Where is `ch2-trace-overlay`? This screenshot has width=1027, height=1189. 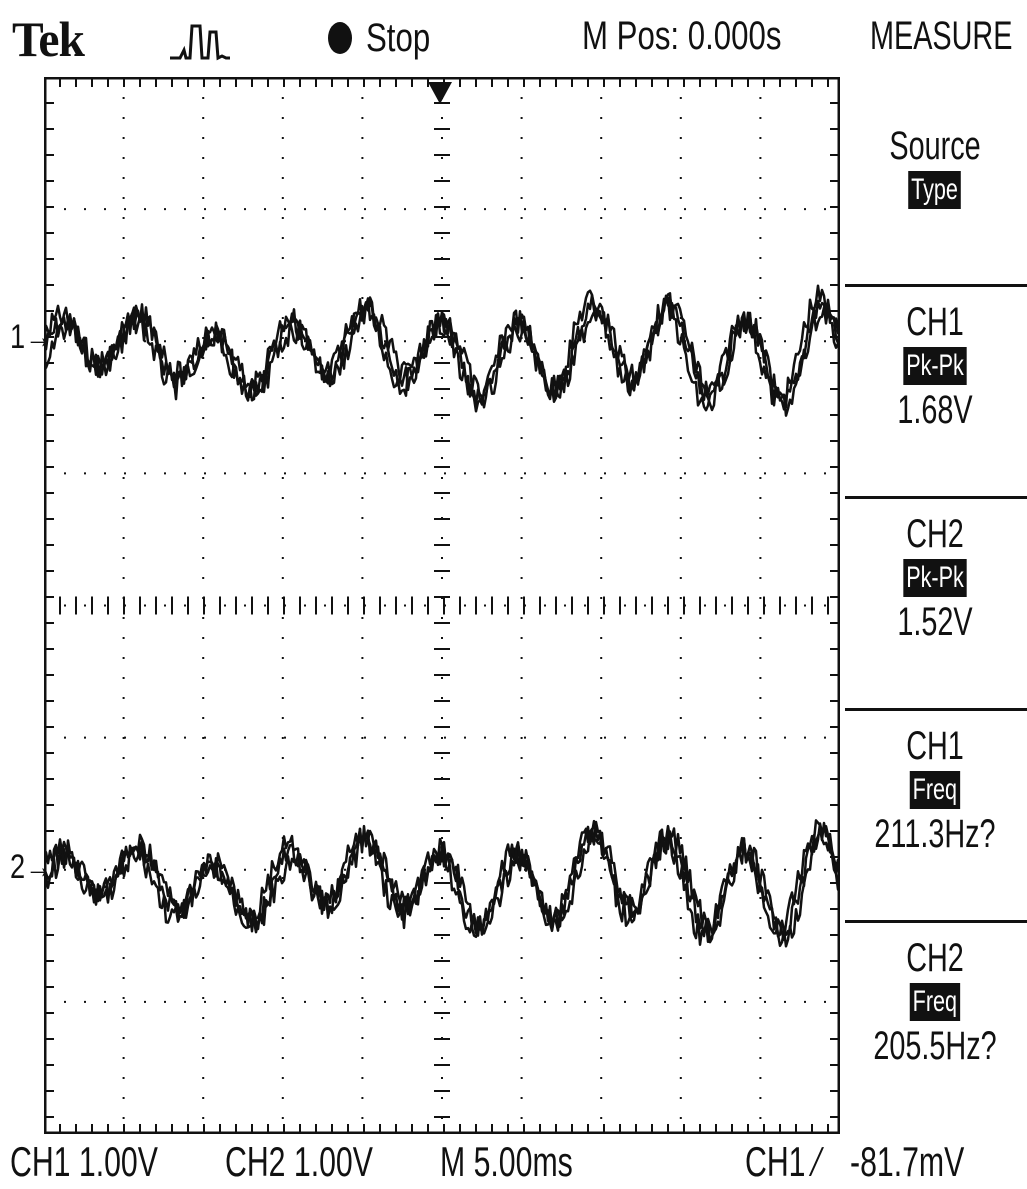
ch2-trace-overlay is located at coordinates (442, 886).